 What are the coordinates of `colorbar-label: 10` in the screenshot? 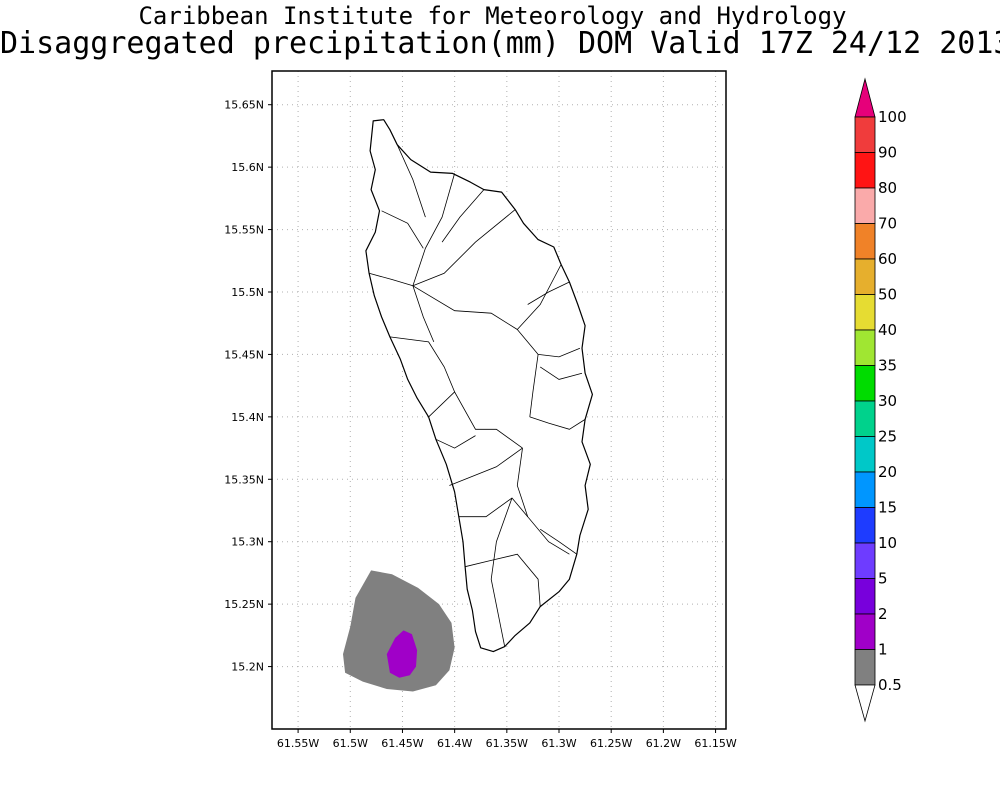 It's located at (887, 543).